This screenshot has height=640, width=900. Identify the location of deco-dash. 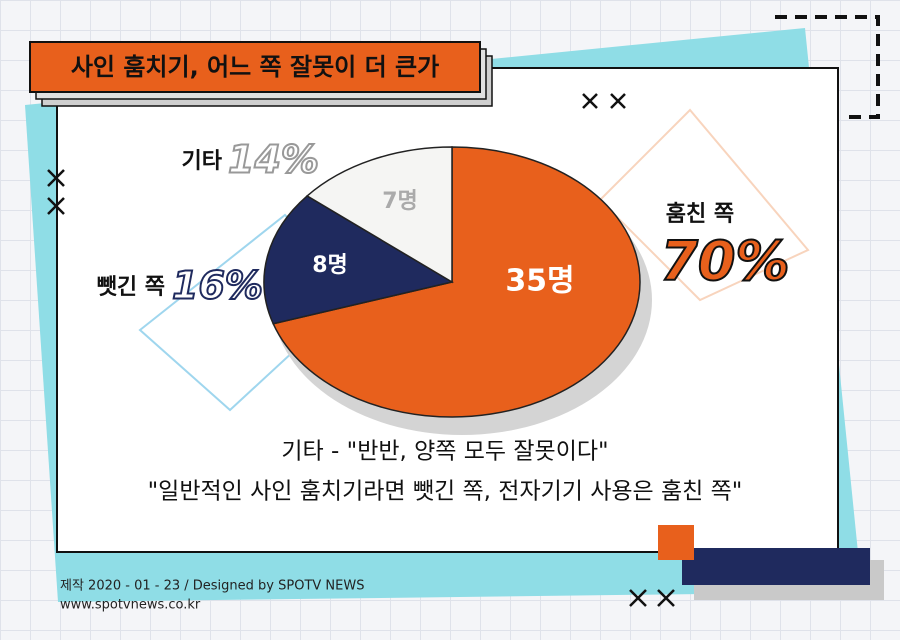
(827, 67).